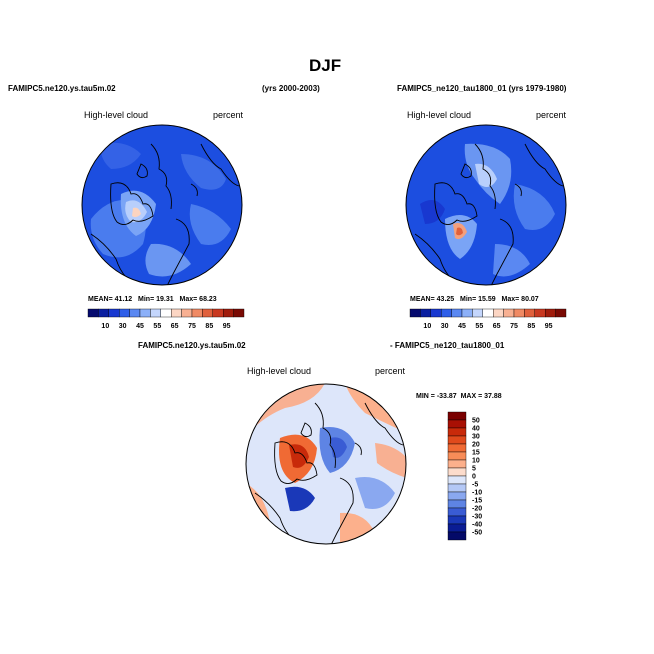 The height and width of the screenshot is (654, 654). I want to click on diff-minmax: MIN = -33.87 MAX = 37.88, so click(459, 396).